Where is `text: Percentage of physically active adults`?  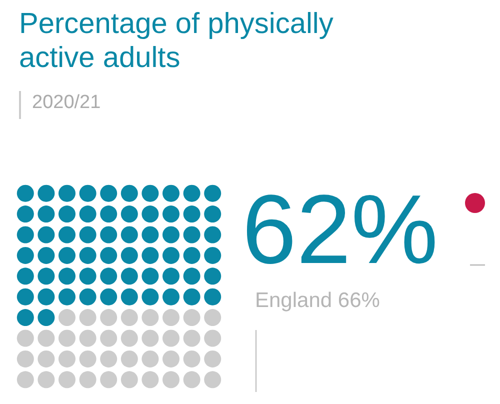 text: Percentage of physically active adults is located at coordinates (176, 41).